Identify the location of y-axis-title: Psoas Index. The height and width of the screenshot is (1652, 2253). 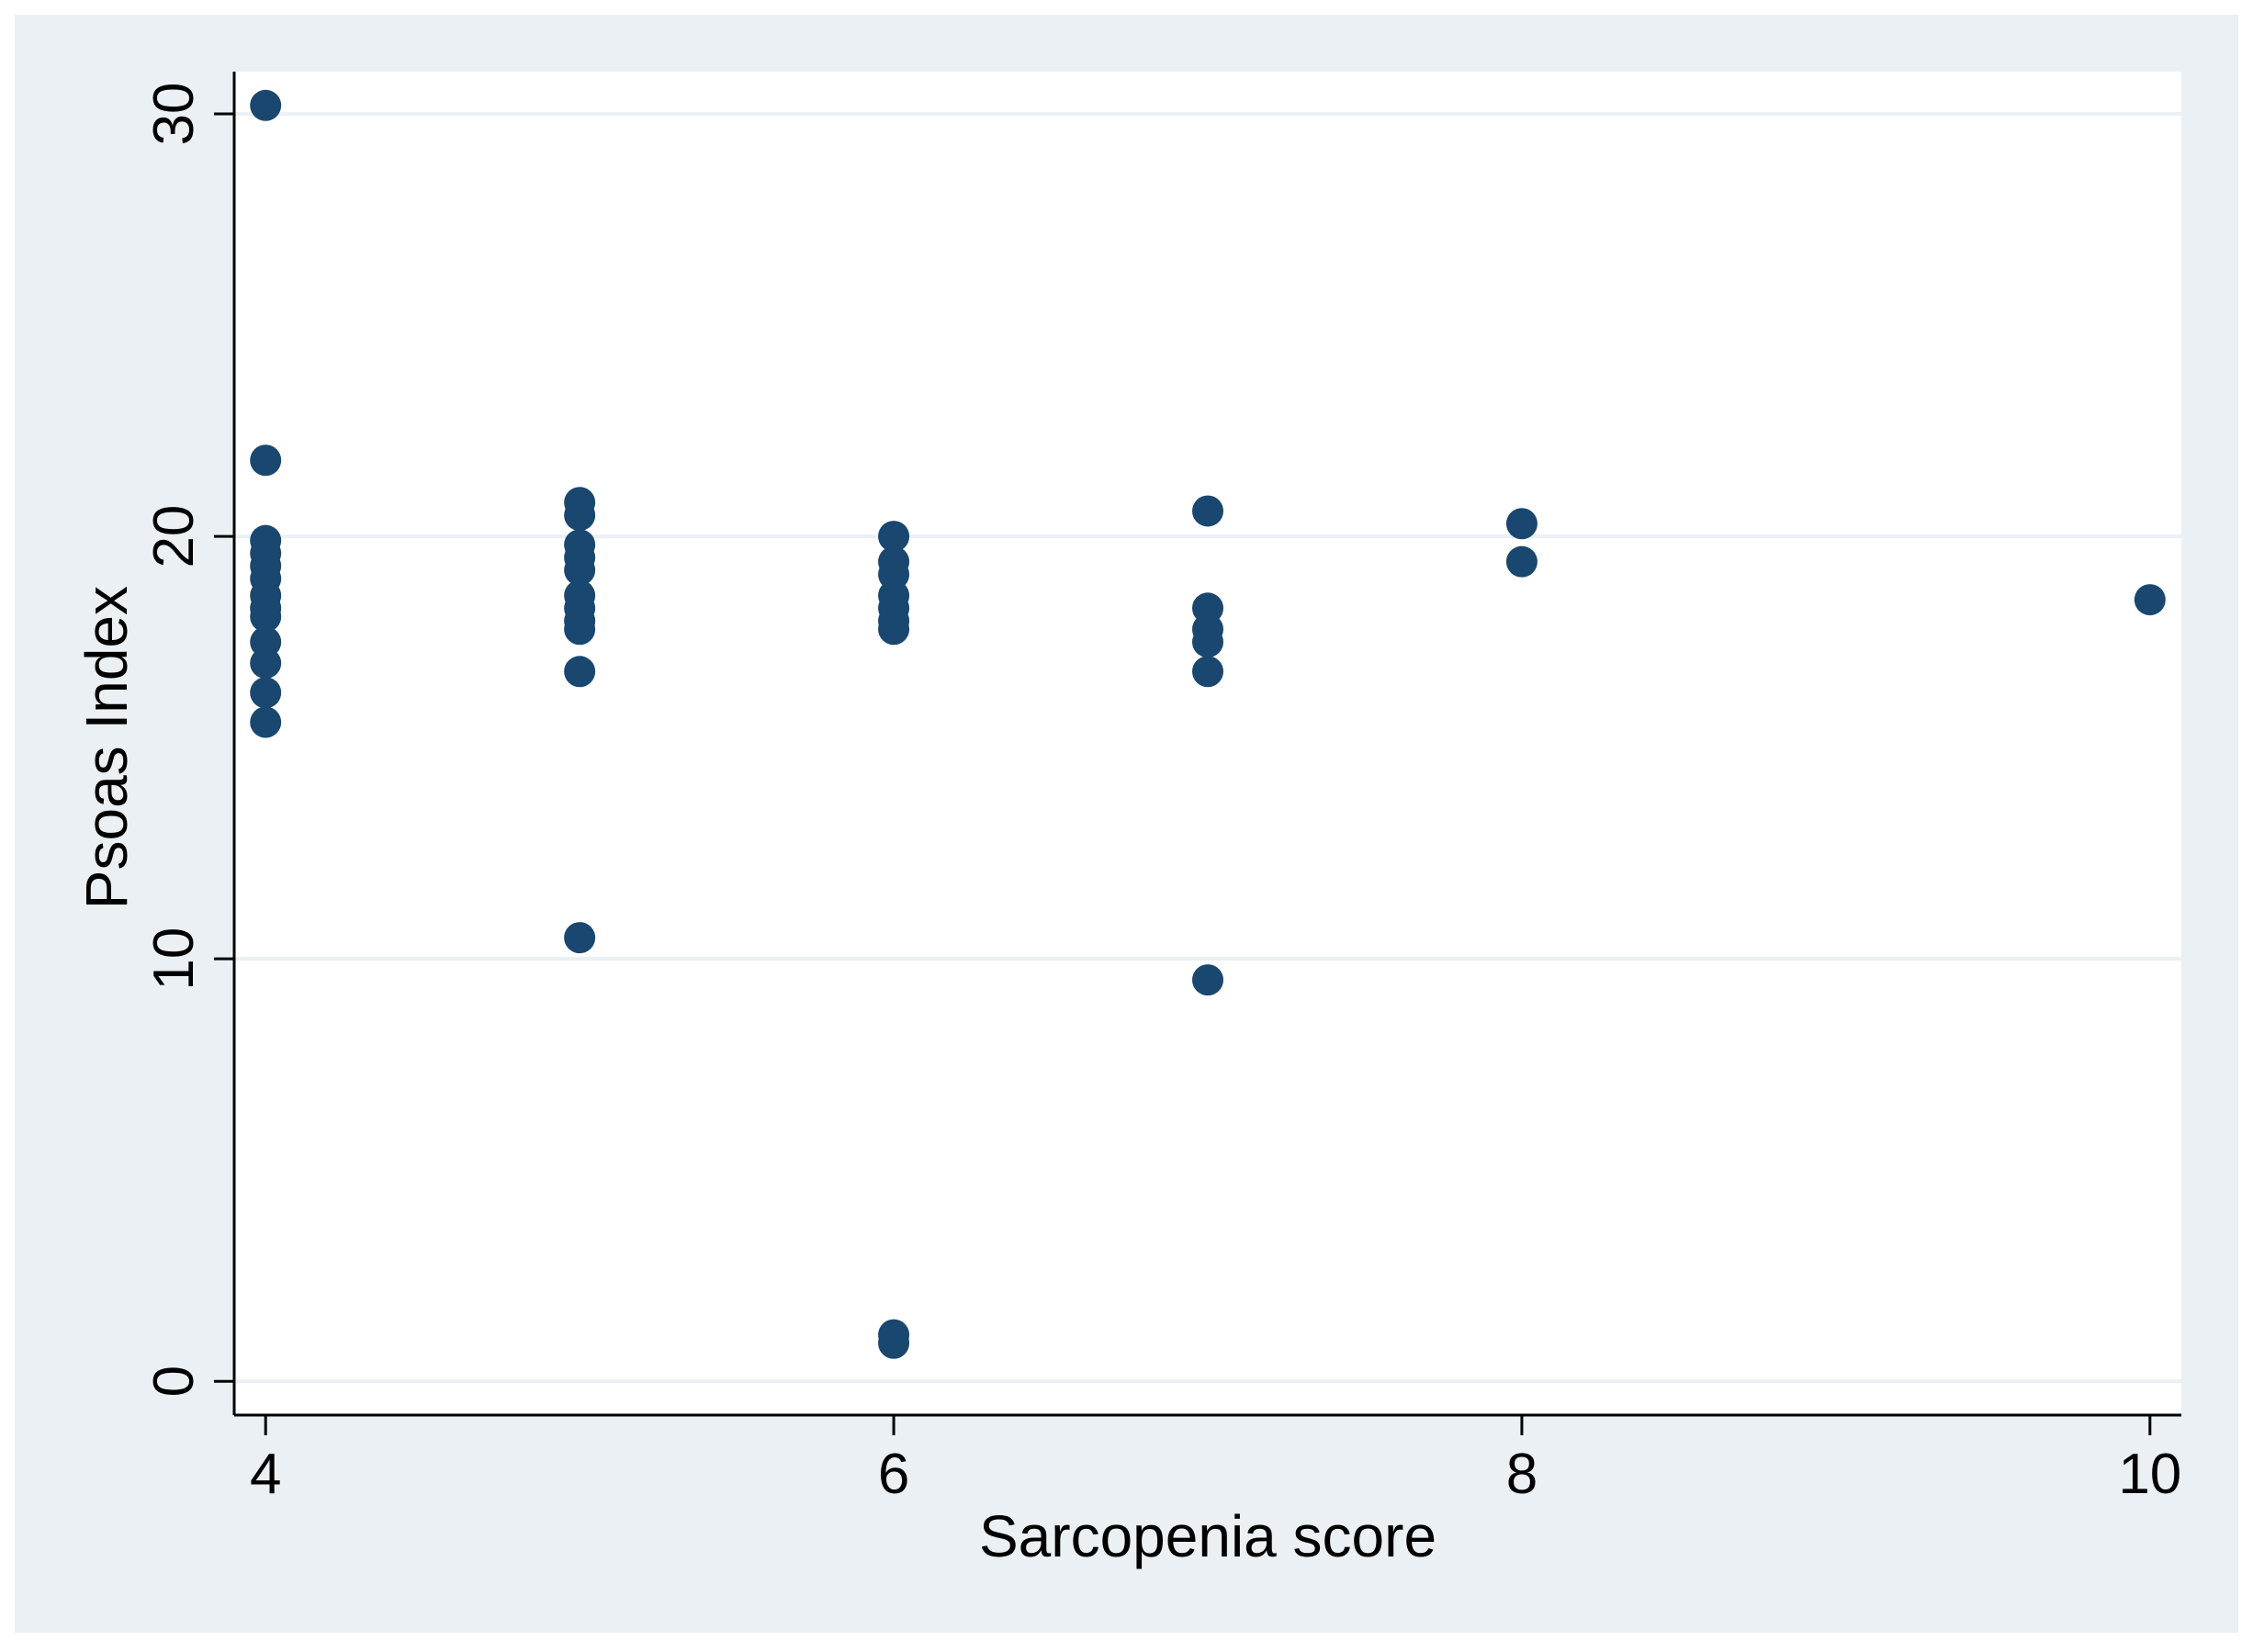
(106, 747).